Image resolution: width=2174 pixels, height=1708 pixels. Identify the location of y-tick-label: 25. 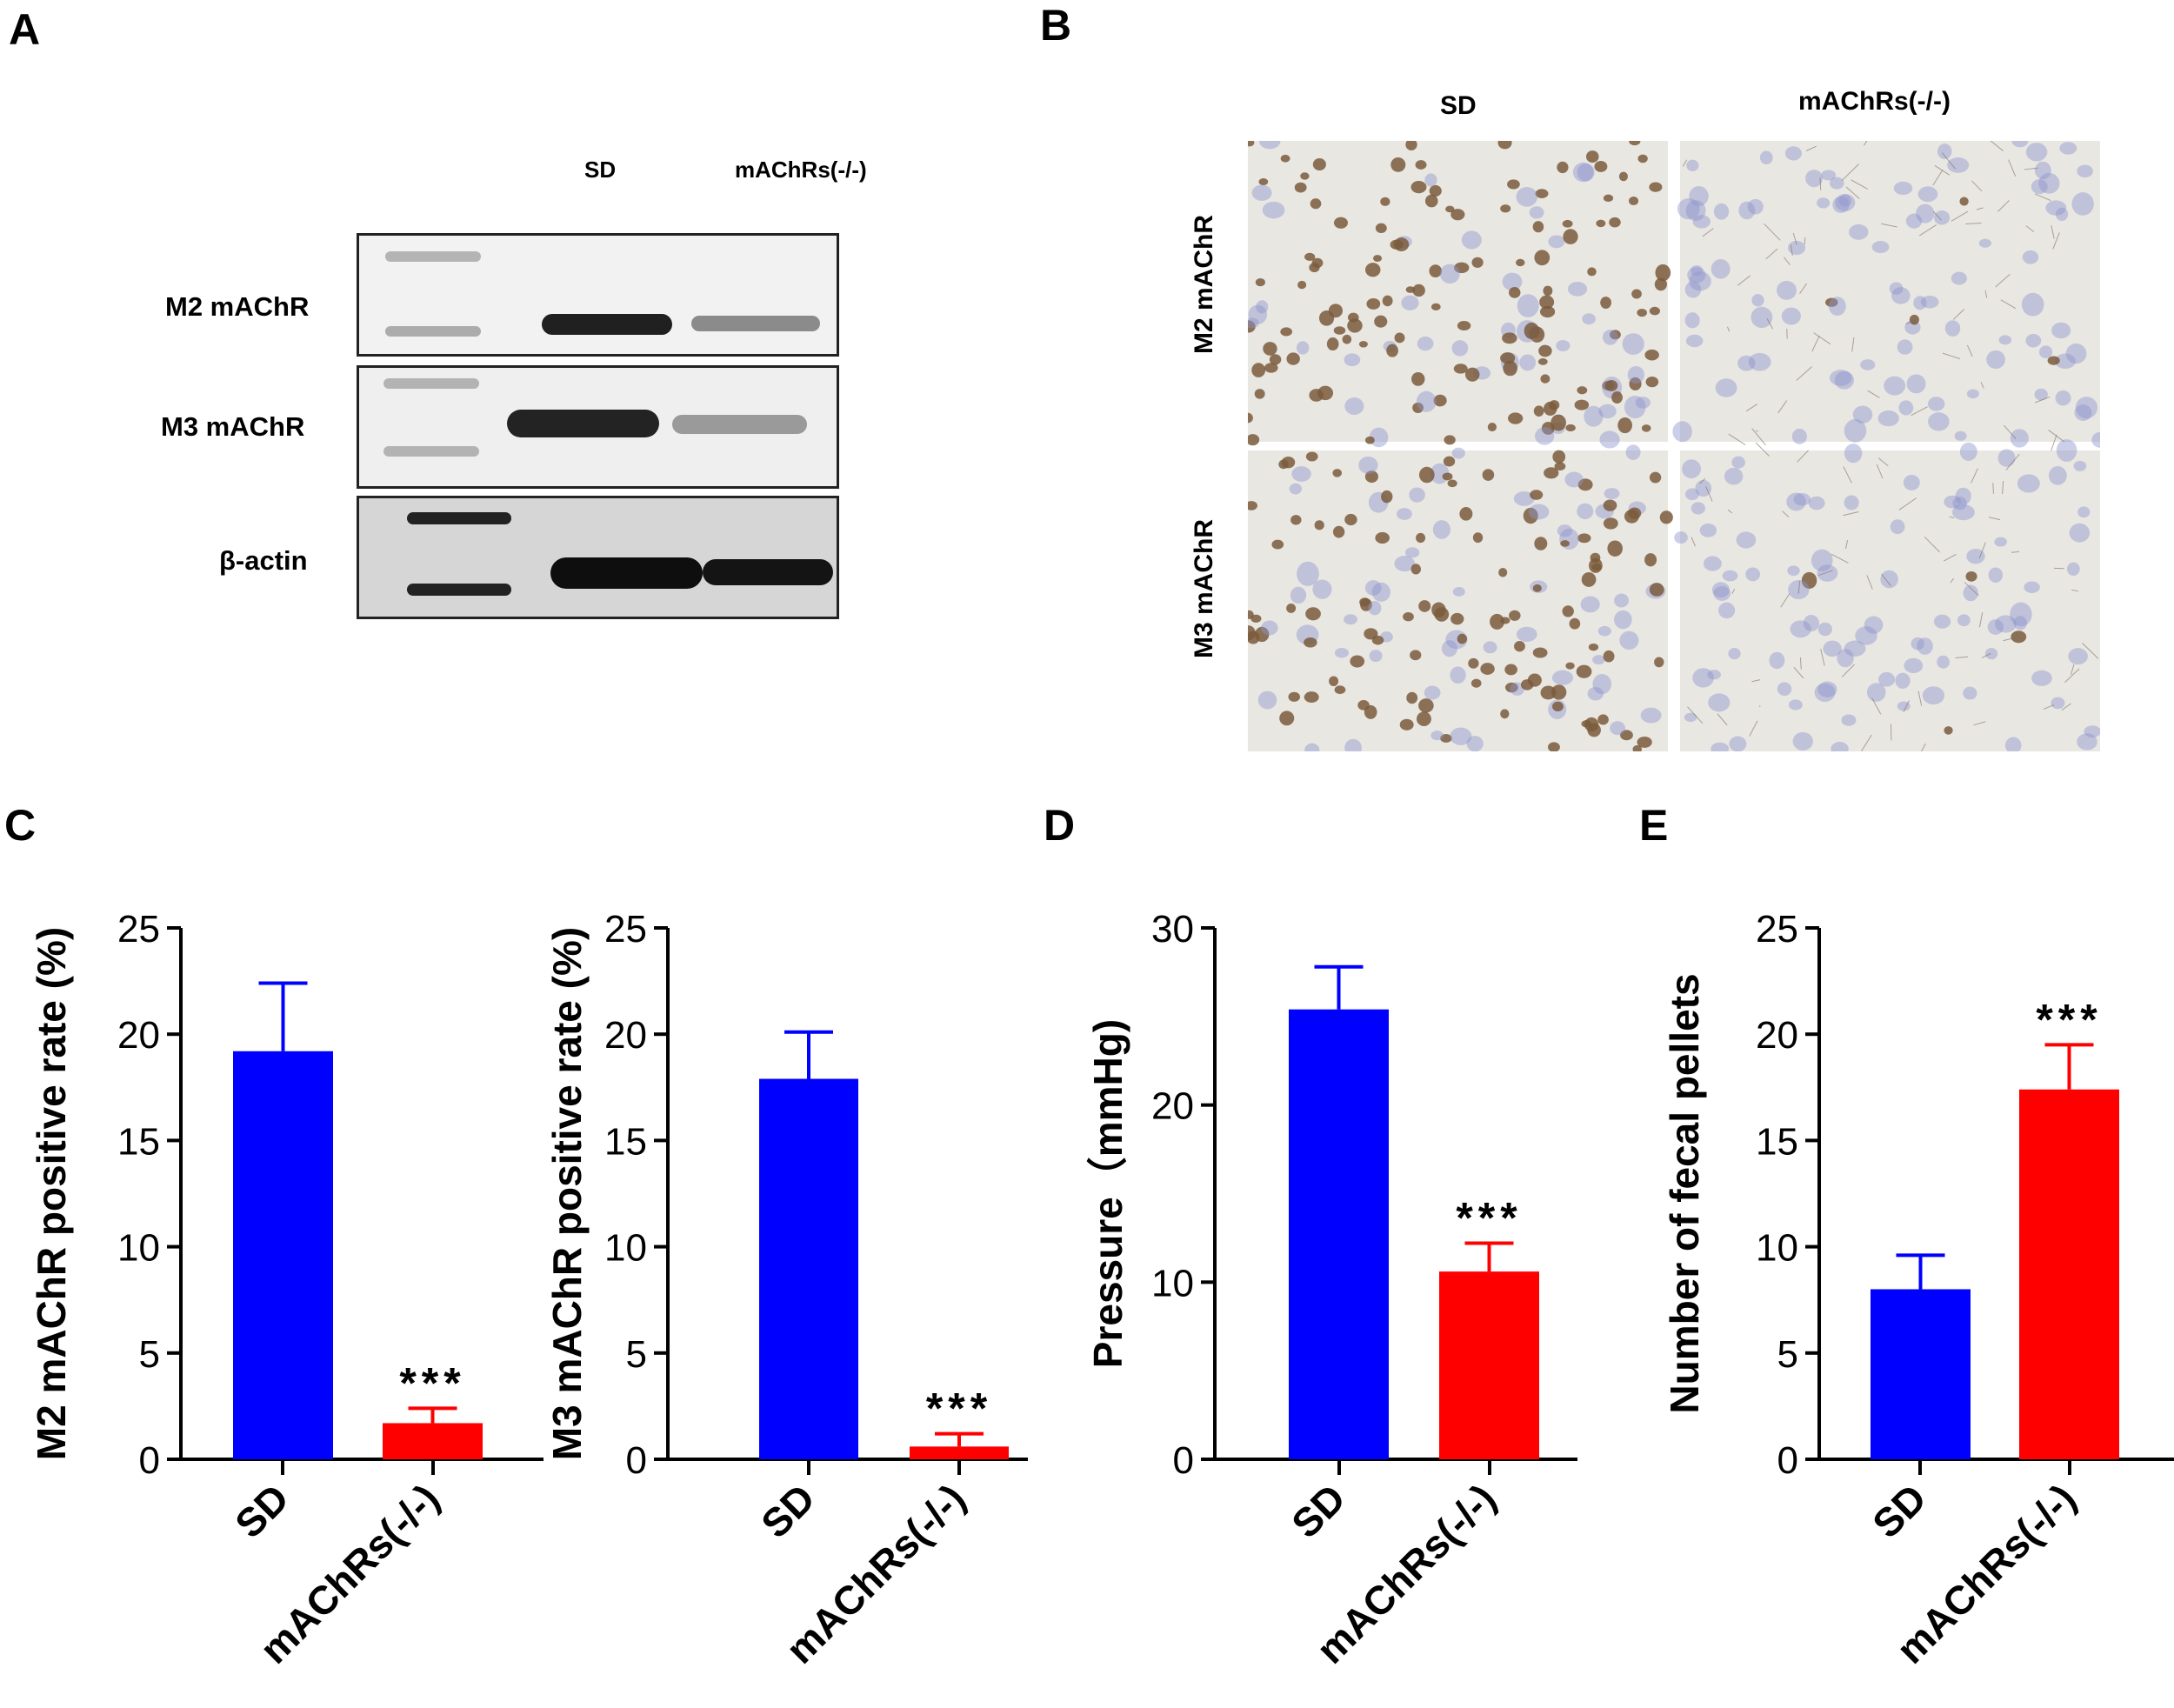
(625, 929).